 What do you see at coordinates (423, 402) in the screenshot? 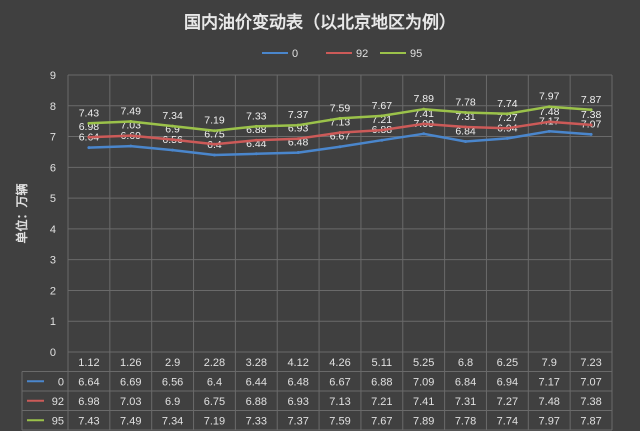
I see `table-cell: 7.41` at bounding box center [423, 402].